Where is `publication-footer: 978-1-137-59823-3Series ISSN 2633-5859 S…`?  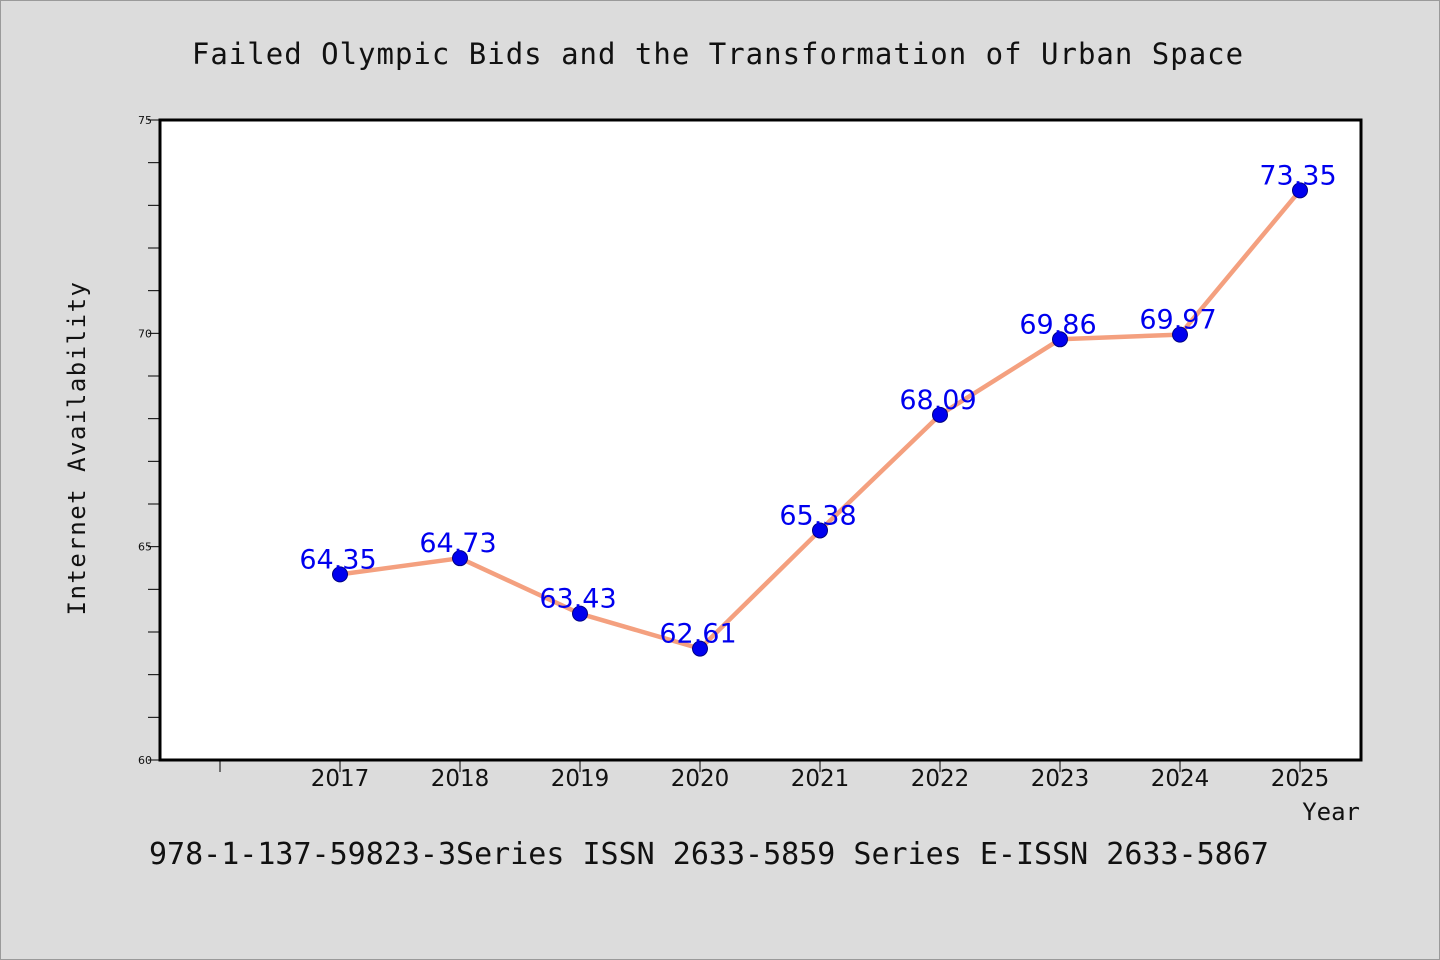 publication-footer: 978-1-137-59823-3Series ISSN 2633-5859 S… is located at coordinates (709, 854).